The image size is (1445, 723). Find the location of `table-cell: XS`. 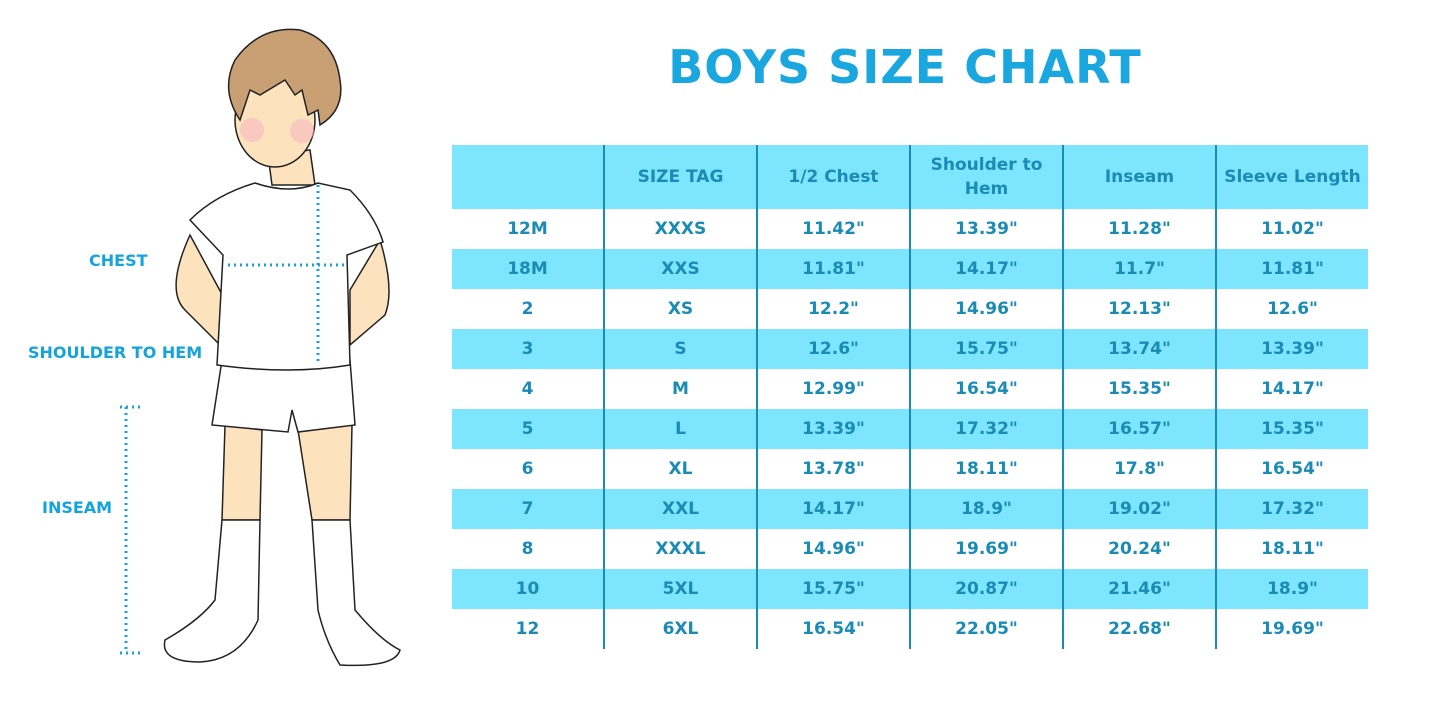

table-cell: XS is located at coordinates (680, 309).